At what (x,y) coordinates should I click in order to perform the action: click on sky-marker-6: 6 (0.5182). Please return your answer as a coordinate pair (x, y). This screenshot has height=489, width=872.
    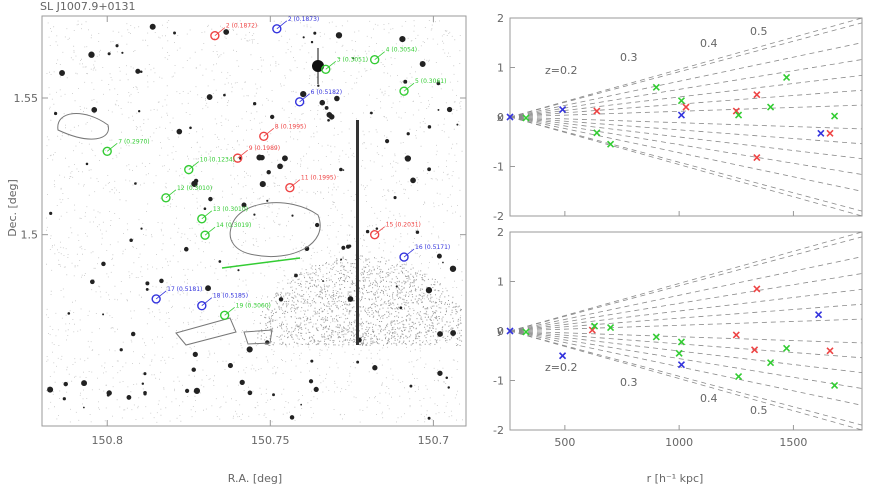
    Looking at the image, I should click on (318, 98).